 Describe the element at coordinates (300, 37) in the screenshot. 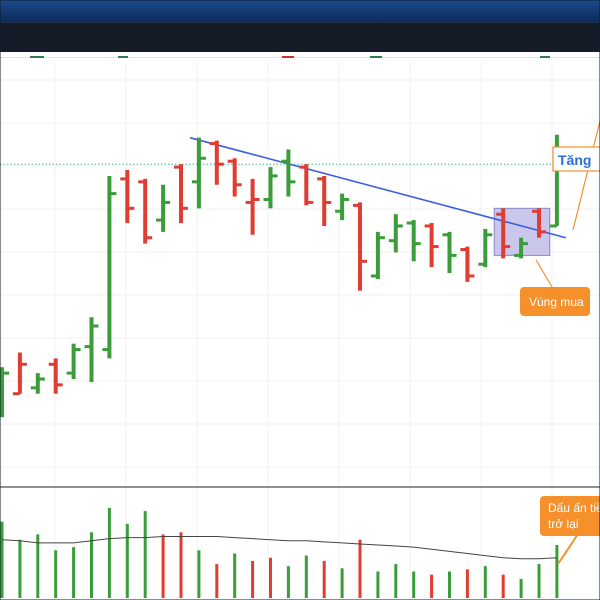

I see `chart-toolbar` at that location.